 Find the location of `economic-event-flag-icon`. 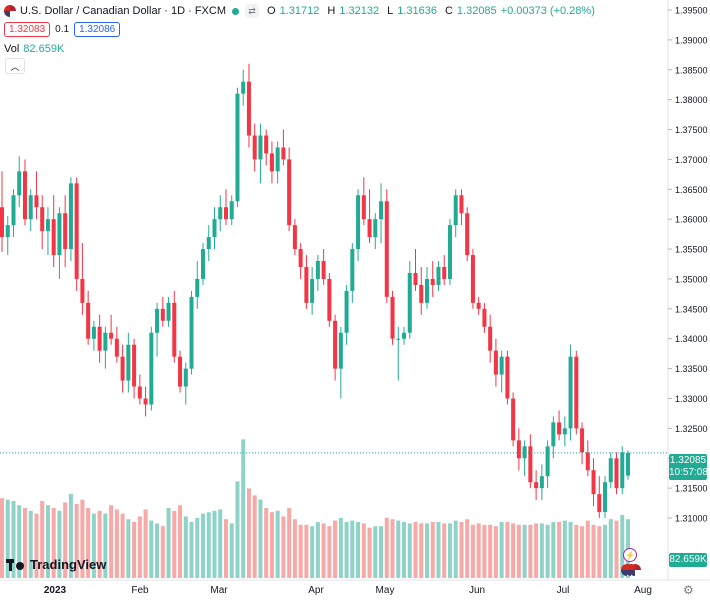

economic-event-flag-icon is located at coordinates (635, 570).